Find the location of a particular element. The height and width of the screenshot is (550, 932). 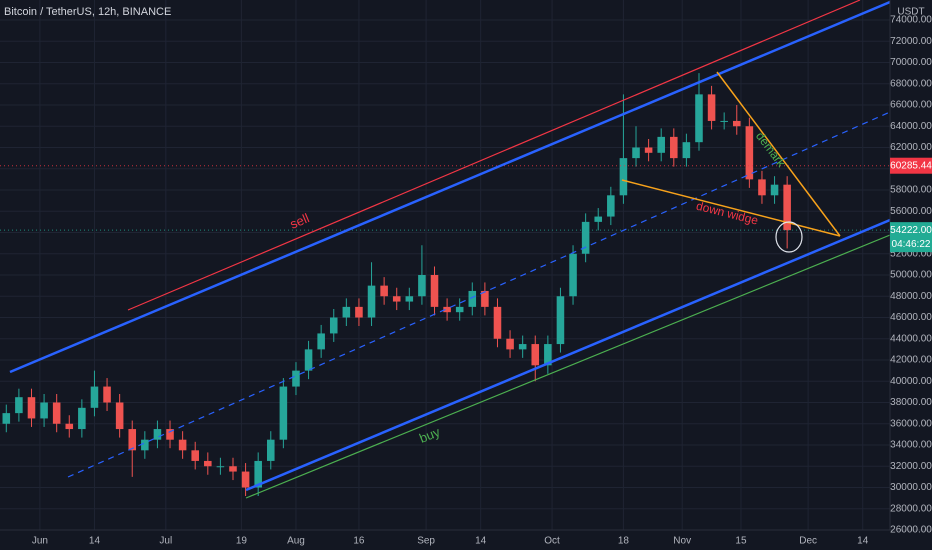

y-tick-label: 50000.00 is located at coordinates (911, 275).